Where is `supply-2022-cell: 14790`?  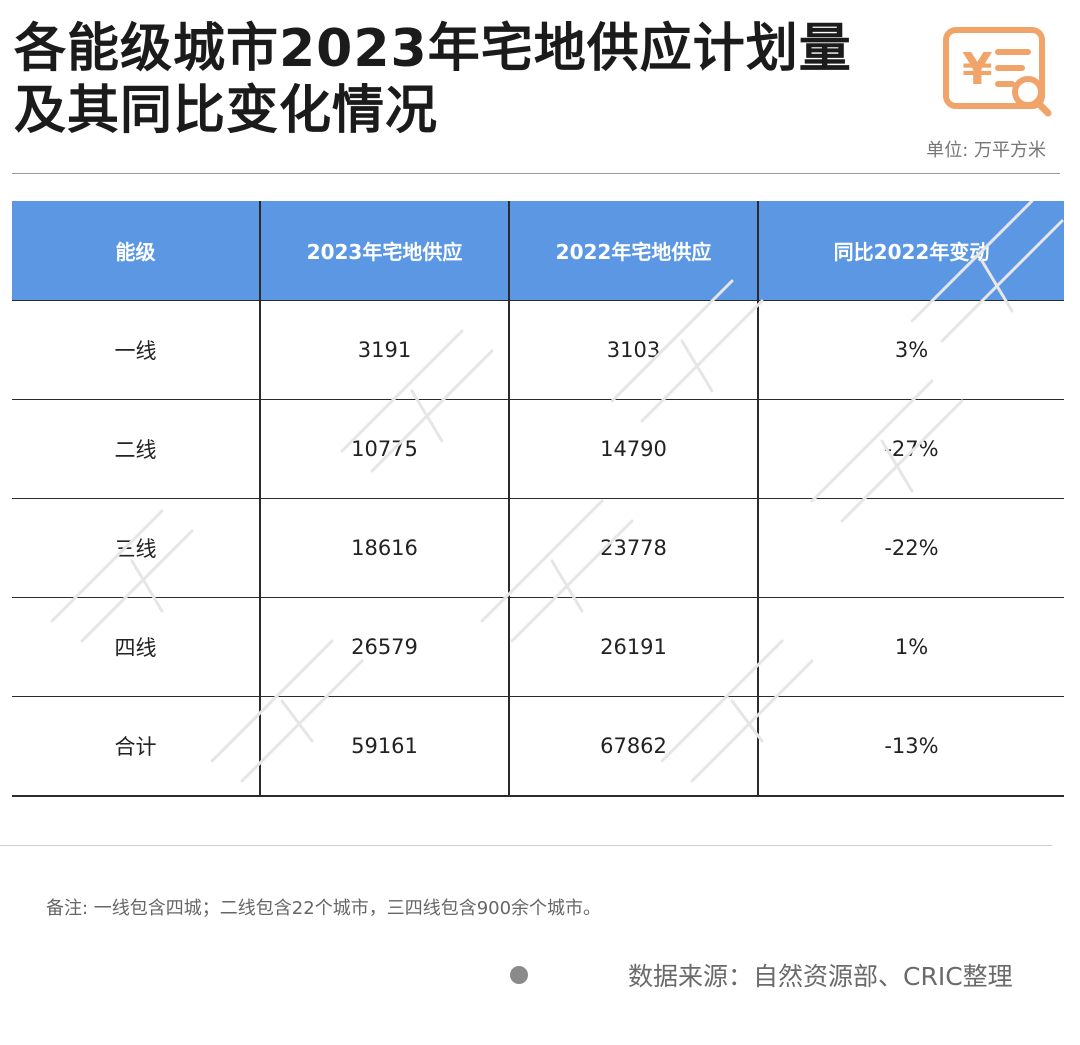
supply-2022-cell: 14790 is located at coordinates (633, 449).